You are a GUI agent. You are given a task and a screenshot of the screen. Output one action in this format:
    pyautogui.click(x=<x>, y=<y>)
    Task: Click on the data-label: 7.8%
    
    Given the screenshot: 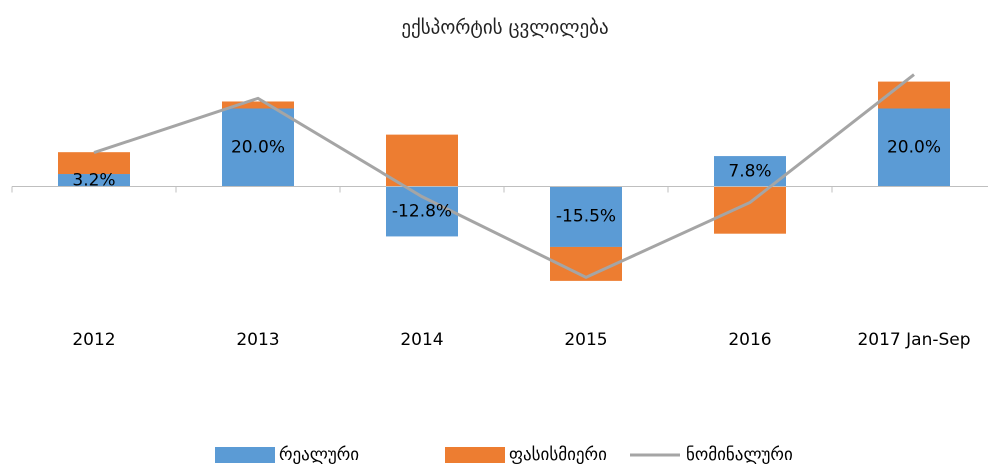 What is the action you would take?
    pyautogui.click(x=749, y=171)
    